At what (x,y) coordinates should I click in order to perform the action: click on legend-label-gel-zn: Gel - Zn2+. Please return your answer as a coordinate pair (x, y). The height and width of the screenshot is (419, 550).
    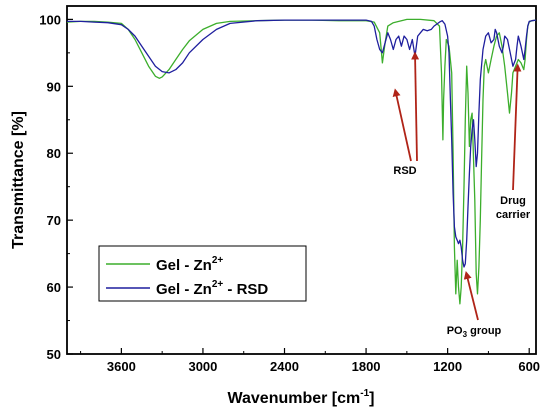
    Looking at the image, I should click on (189, 264).